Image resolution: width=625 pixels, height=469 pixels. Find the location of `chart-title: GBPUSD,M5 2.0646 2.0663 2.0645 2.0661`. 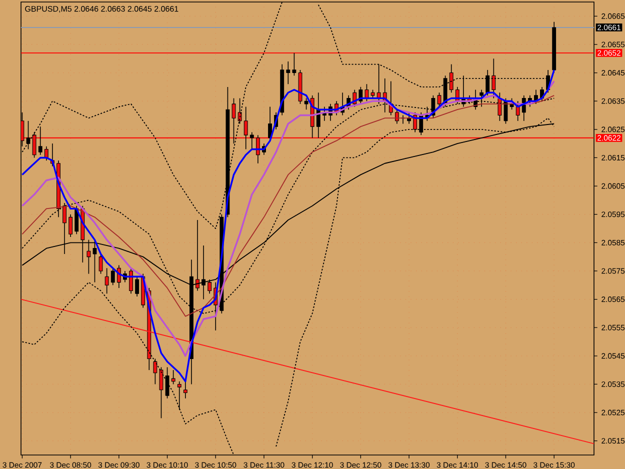

chart-title: GBPUSD,M5 2.0646 2.0663 2.0645 2.0661 is located at coordinates (101, 9).